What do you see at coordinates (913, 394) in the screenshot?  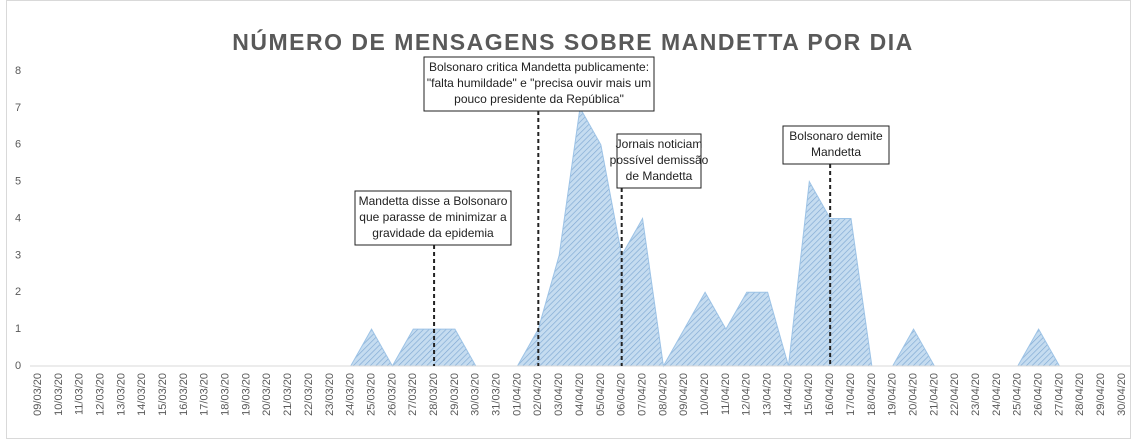 I see `x-tick-label: 20/04/20` at bounding box center [913, 394].